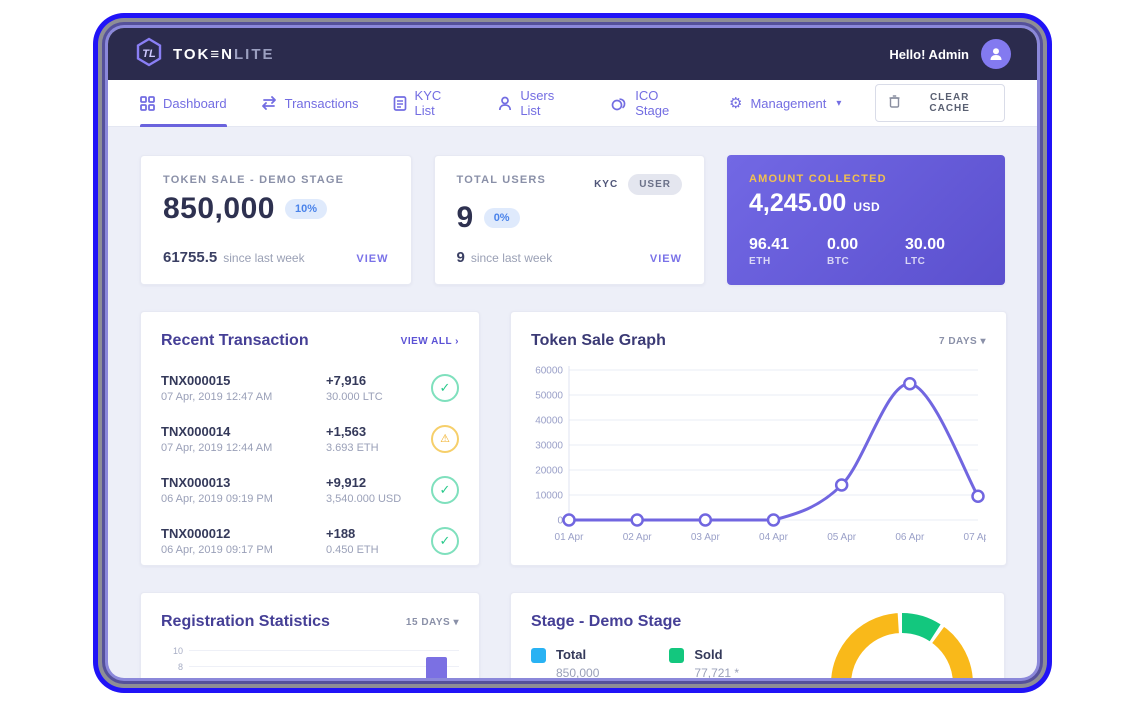  Describe the element at coordinates (190, 257) in the screenshot. I see `delta-value: 61755.5` at that location.